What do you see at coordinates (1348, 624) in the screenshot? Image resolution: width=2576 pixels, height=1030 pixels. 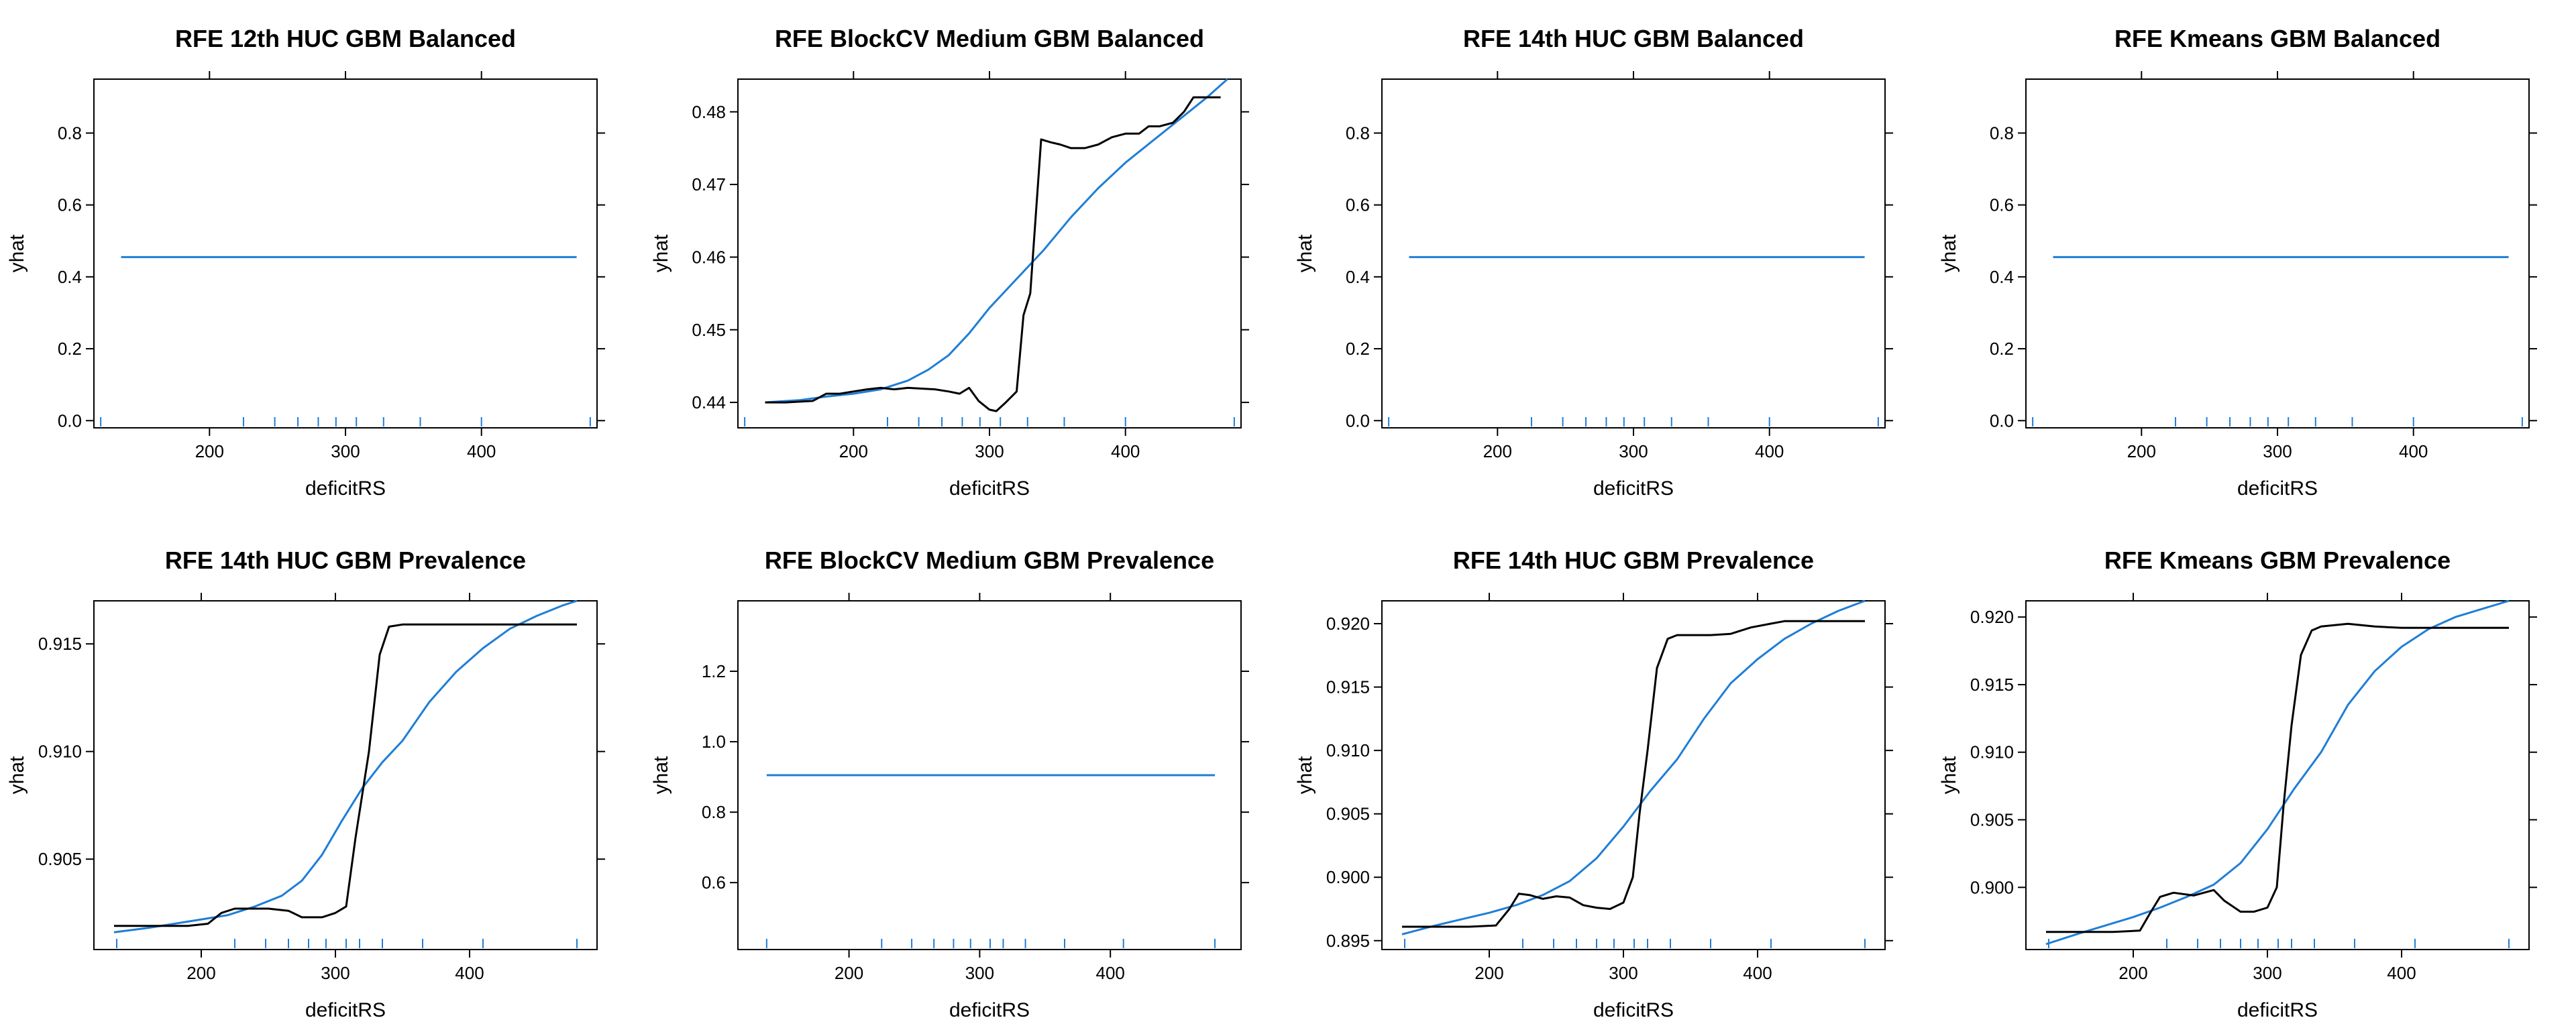 I see `panel-6-y-tick-label: 0.920` at bounding box center [1348, 624].